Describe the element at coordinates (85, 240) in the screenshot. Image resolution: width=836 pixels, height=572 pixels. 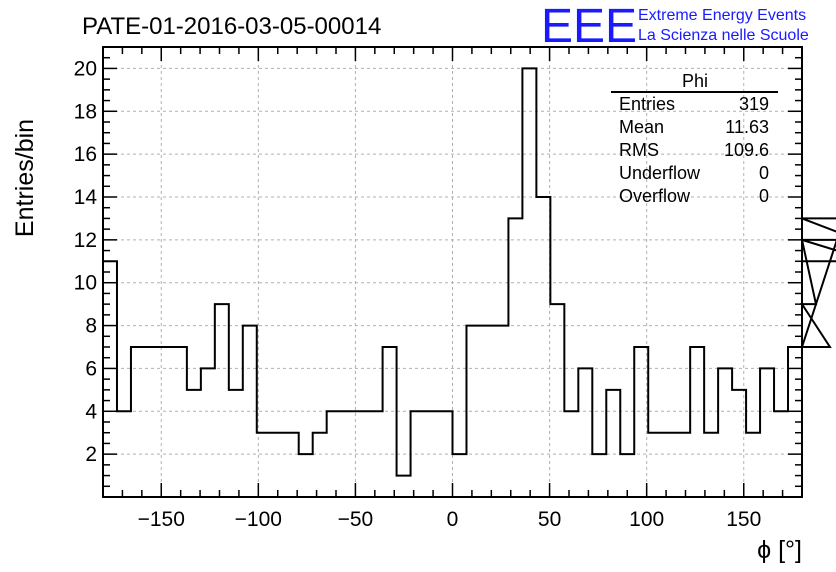
I see `y-tick-label: 12` at that location.